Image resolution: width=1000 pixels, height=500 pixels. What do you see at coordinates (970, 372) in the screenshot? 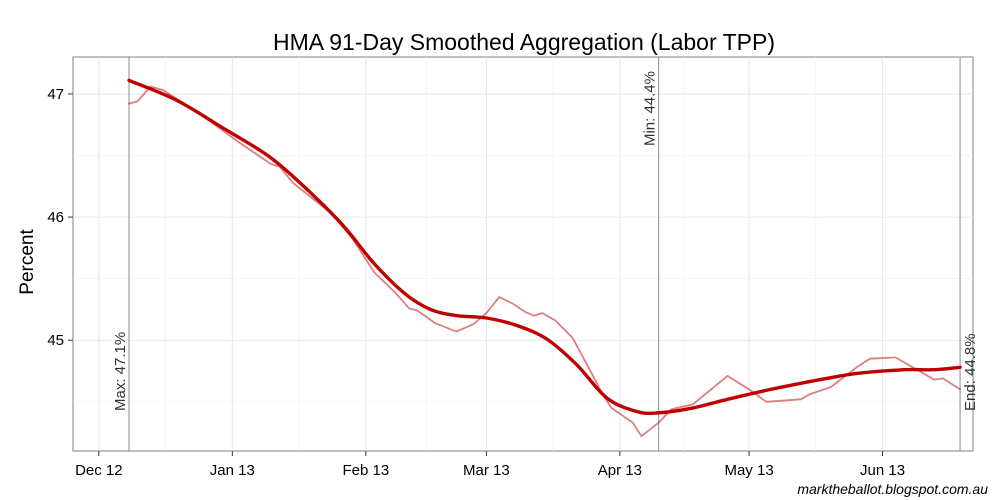
I see `annotation-label: End: 44.8%` at bounding box center [970, 372].